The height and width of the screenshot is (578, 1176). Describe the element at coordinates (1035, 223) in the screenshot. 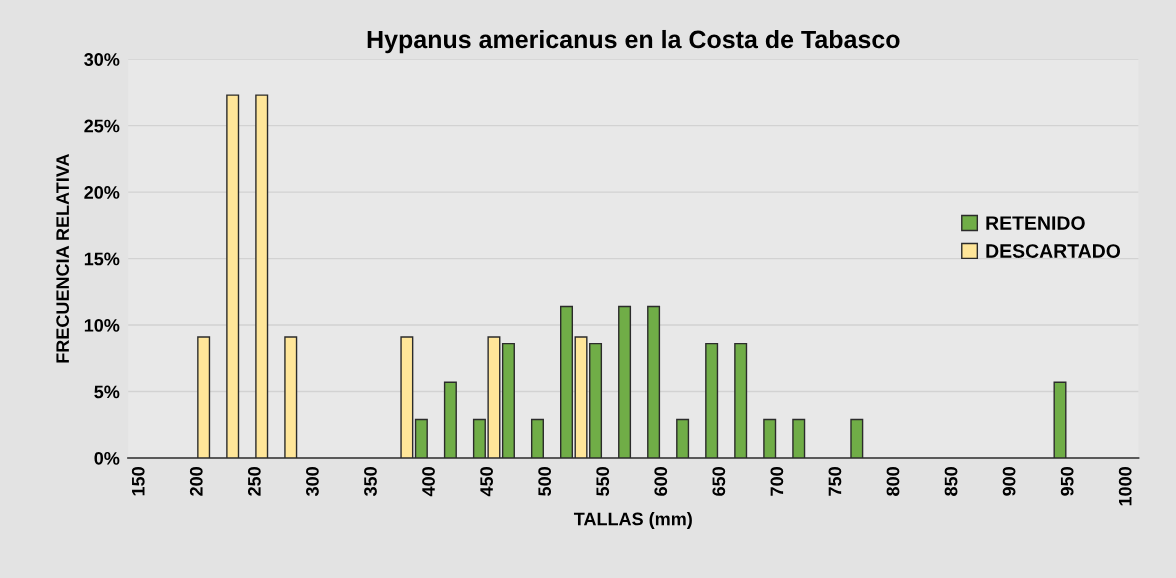

I see `legend-label: RETENIDO` at that location.